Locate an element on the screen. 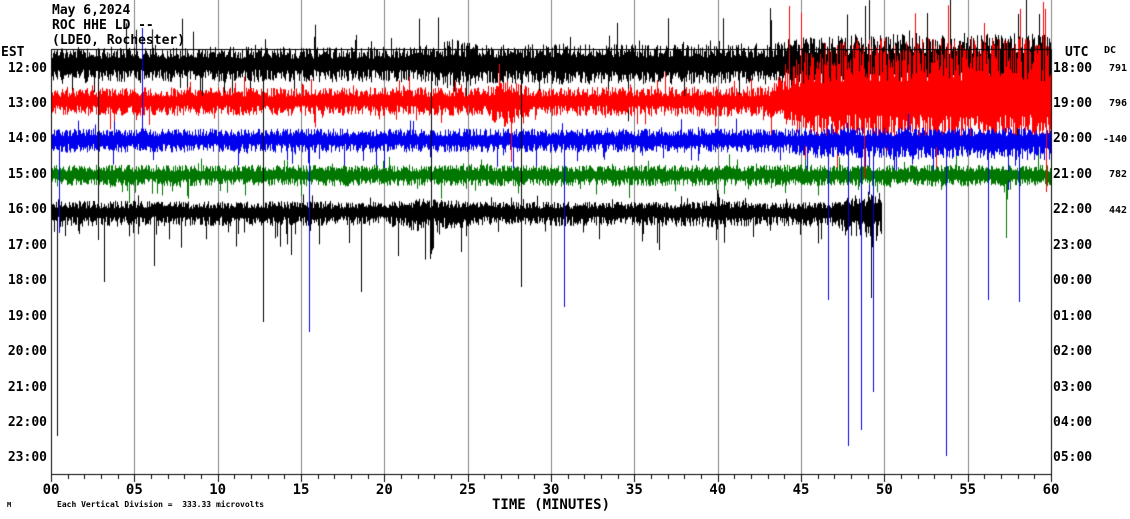 This screenshot has width=1130, height=519. x-tick-label: 35 is located at coordinates (634, 490).